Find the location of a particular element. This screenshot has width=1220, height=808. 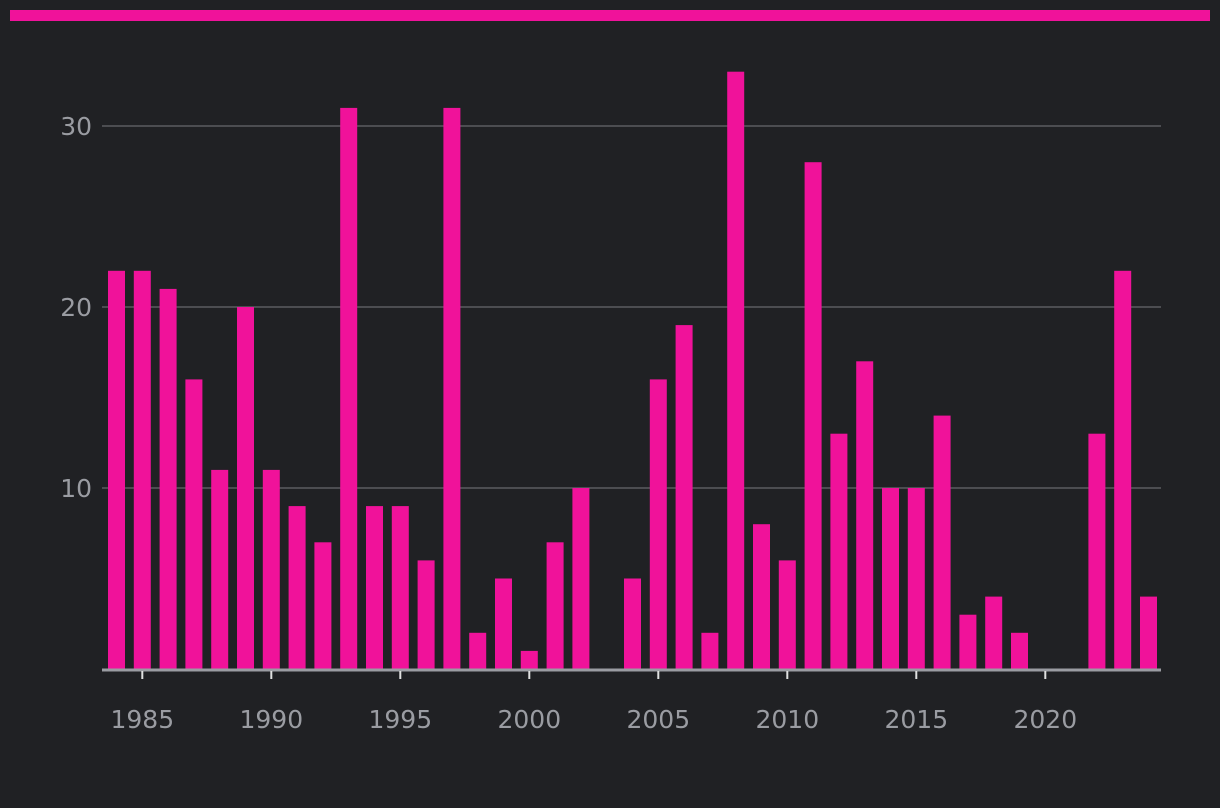

bar-1994 is located at coordinates (374, 587).